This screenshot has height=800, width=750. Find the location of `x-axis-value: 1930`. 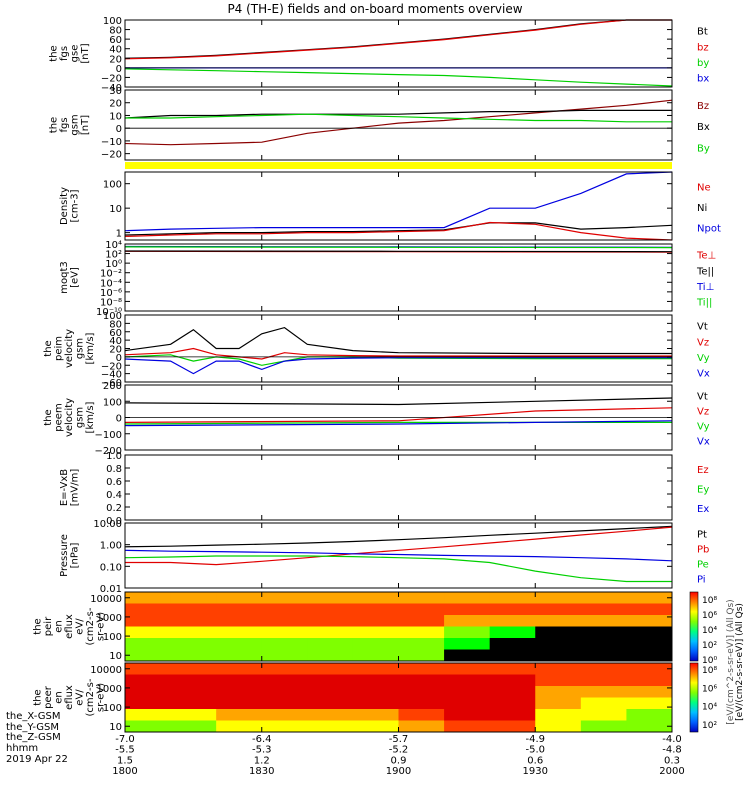

x-axis-value: 1930 is located at coordinates (535, 771).